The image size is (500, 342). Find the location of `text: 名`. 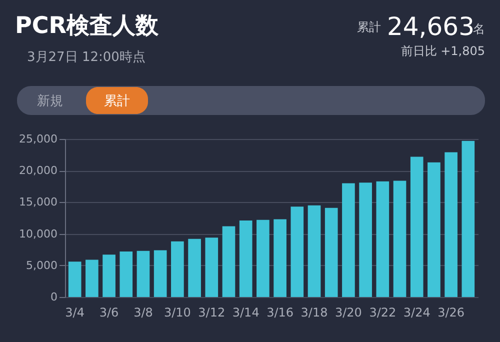

text: 名 is located at coordinates (479, 29).